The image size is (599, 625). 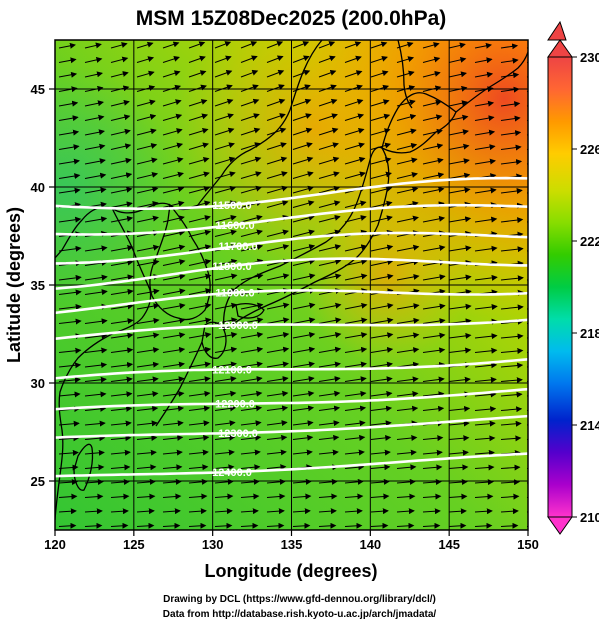 I want to click on contour-label: 11900.0, so click(x=234, y=294).